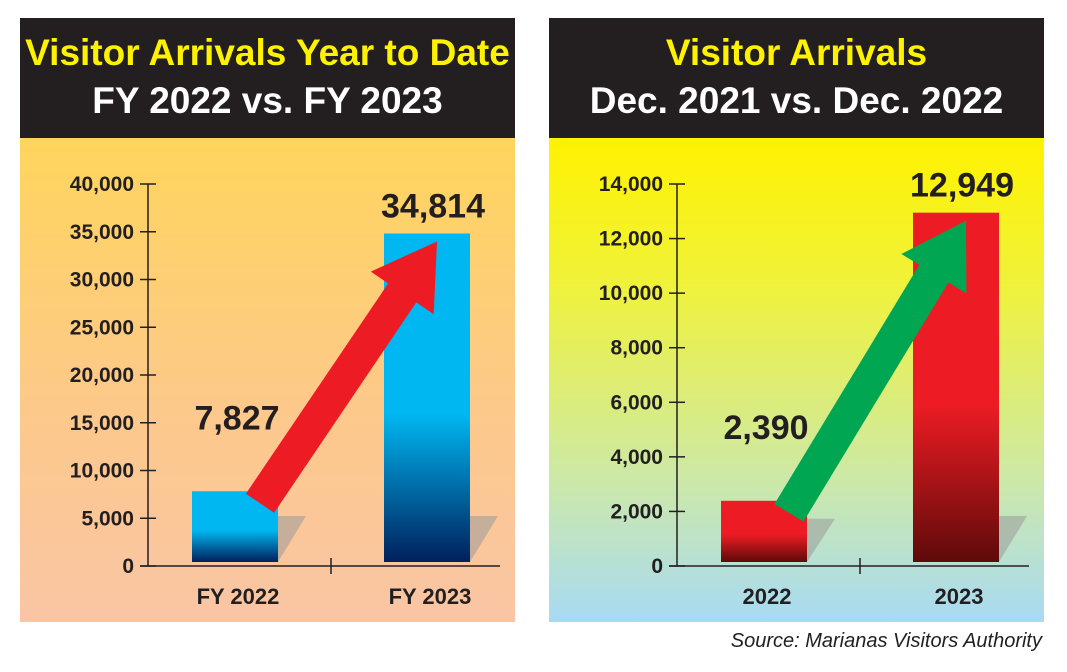 The height and width of the screenshot is (672, 1067). What do you see at coordinates (765, 428) in the screenshot?
I see `data-label: 2,390` at bounding box center [765, 428].